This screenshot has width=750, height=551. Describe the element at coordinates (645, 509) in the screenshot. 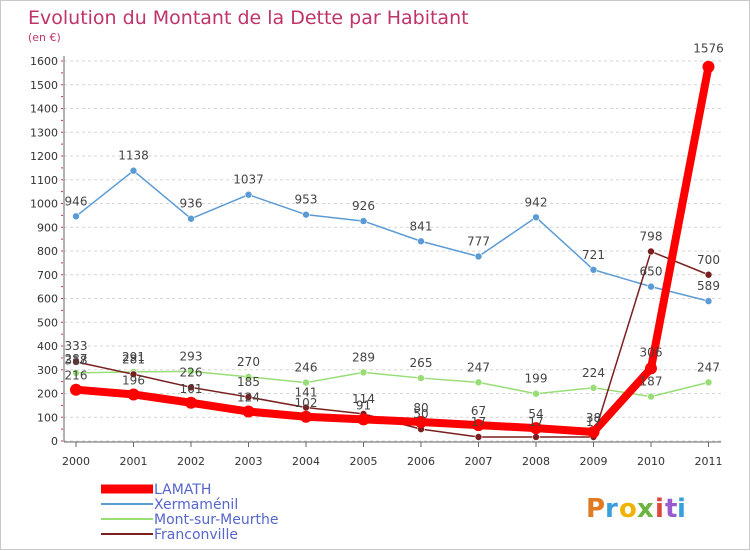

I see `logo-letter: x` at that location.